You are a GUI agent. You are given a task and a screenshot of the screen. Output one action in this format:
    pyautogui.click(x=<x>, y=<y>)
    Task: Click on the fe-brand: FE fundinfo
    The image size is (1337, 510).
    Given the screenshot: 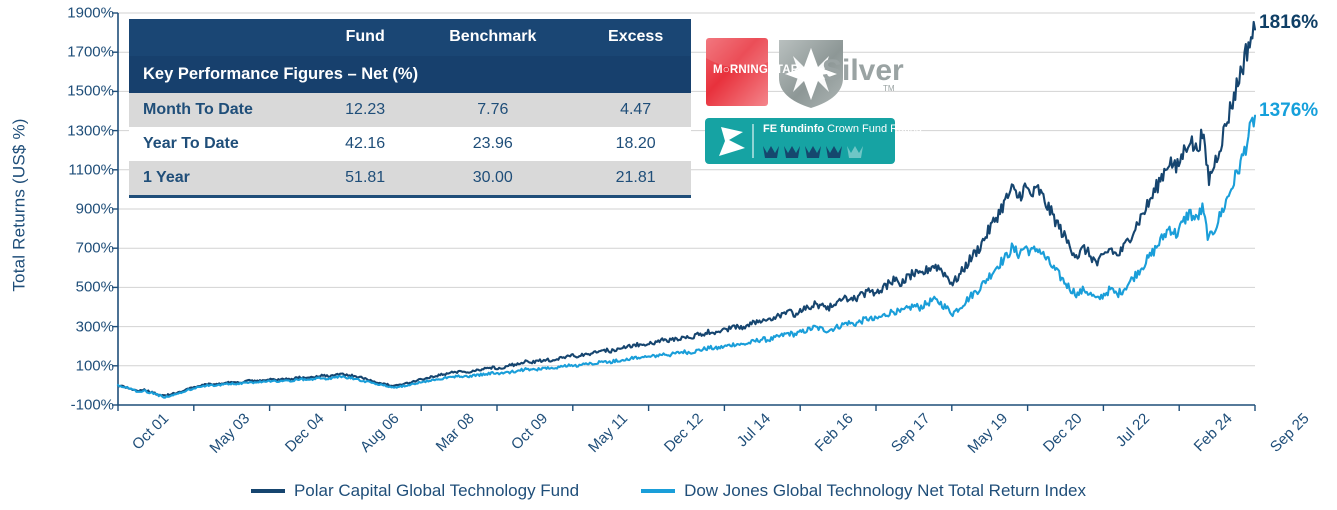 What is the action you would take?
    pyautogui.click(x=794, y=129)
    